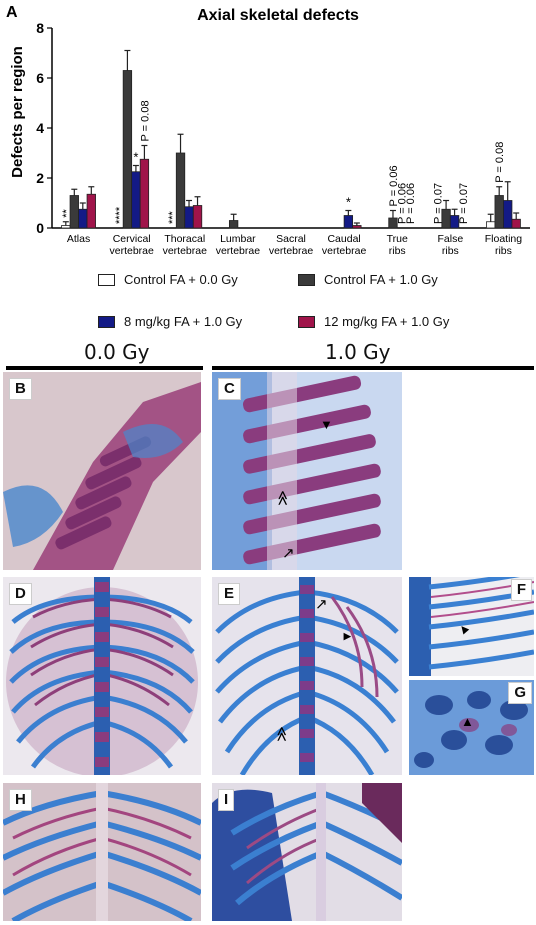 This screenshot has height=925, width=536. What do you see at coordinates (184, 239) in the screenshot?
I see `x-tick-label: Thoracal` at bounding box center [184, 239].